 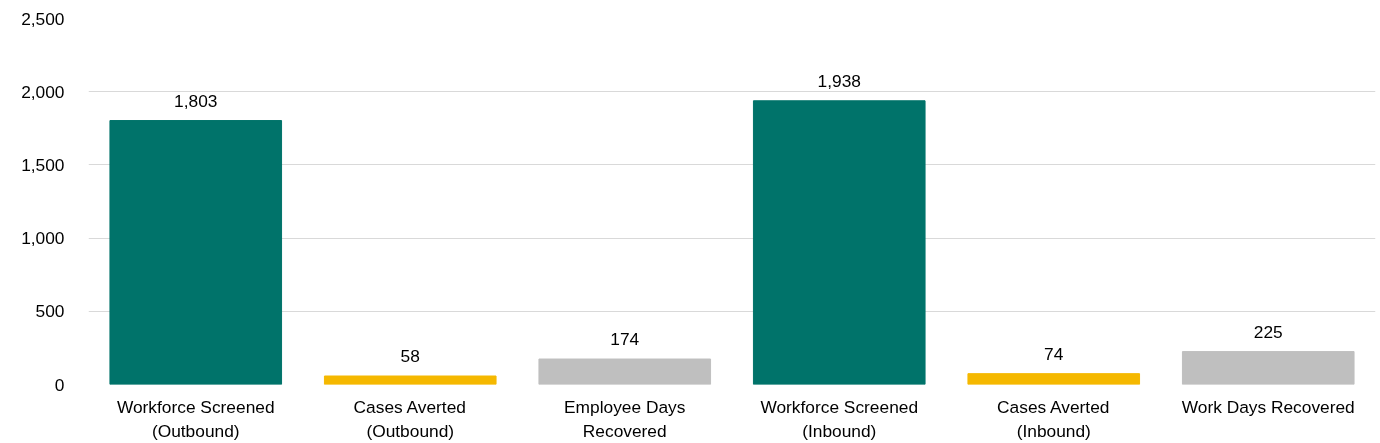 What do you see at coordinates (625, 418) in the screenshot?
I see `x-tick-label: Employee Days Recovered` at bounding box center [625, 418].